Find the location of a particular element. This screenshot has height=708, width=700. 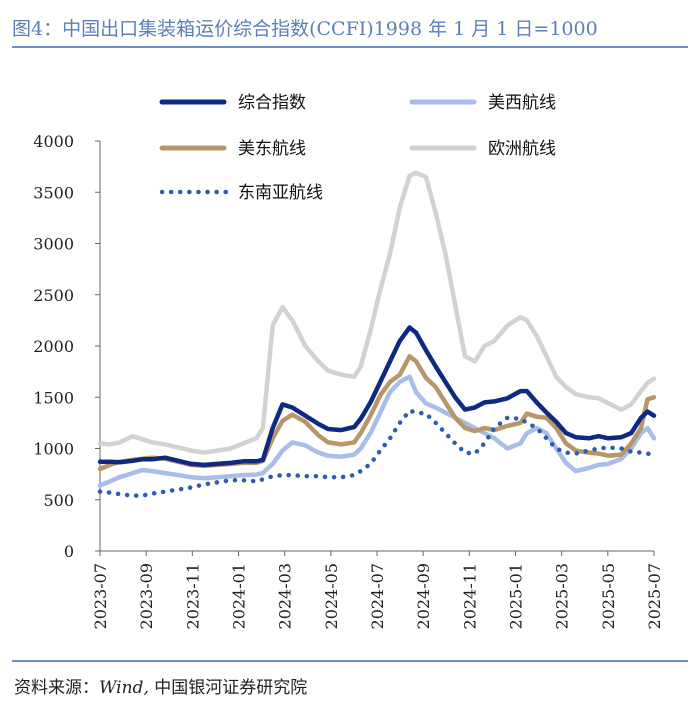

x-tick-label: 2024-09 is located at coordinates (423, 596).